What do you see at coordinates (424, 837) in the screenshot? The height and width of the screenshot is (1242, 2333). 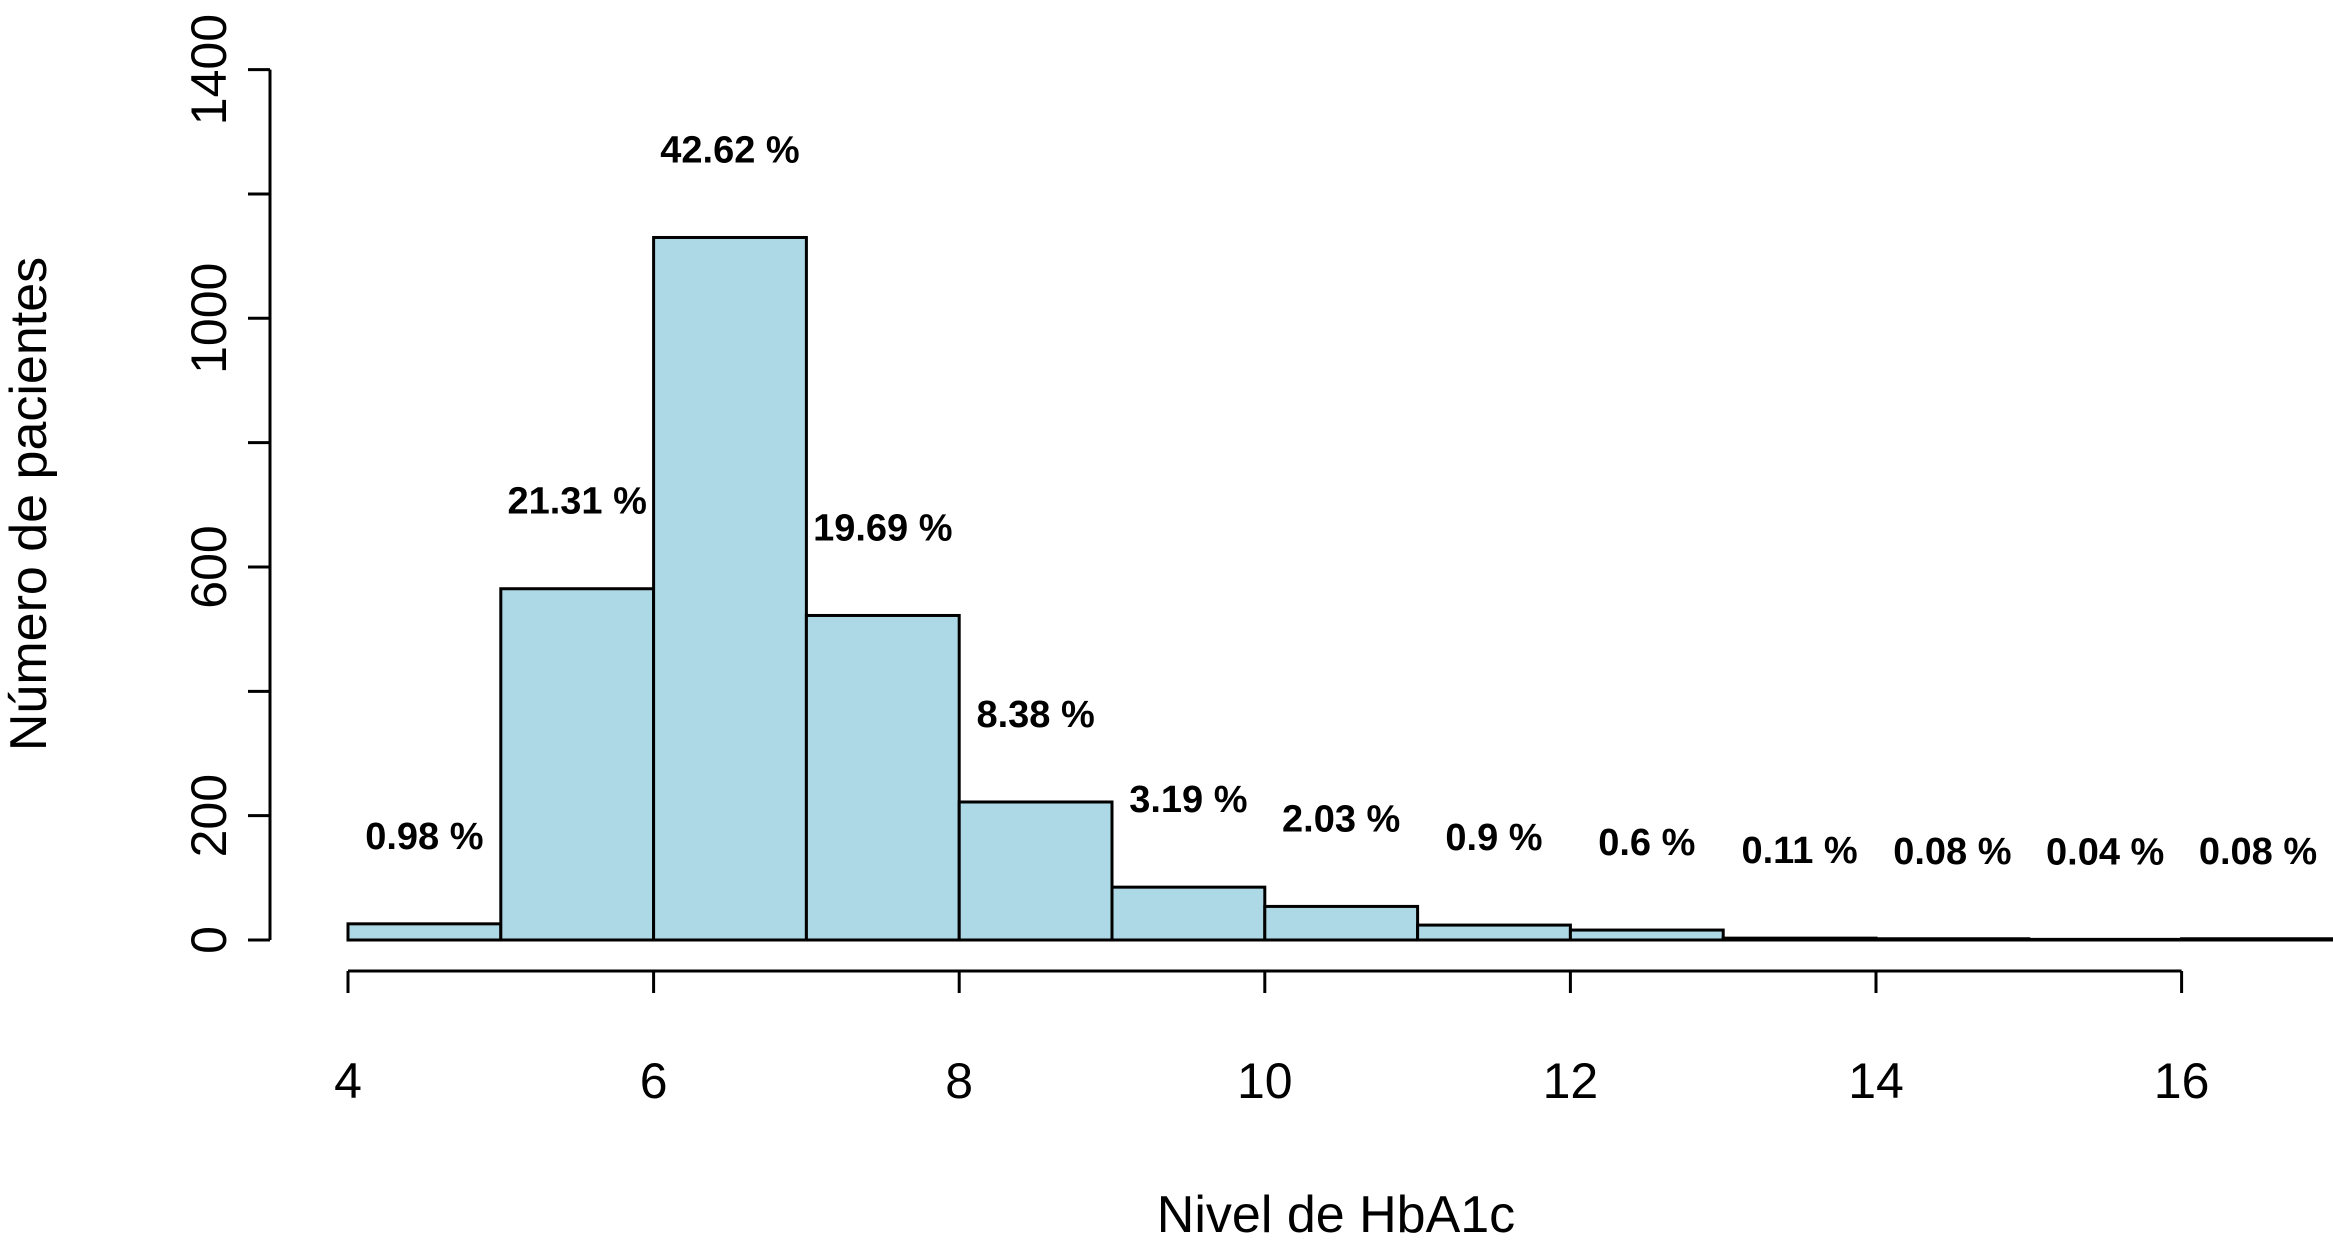 I see `bar-percent-label: 0.98 %` at bounding box center [424, 837].